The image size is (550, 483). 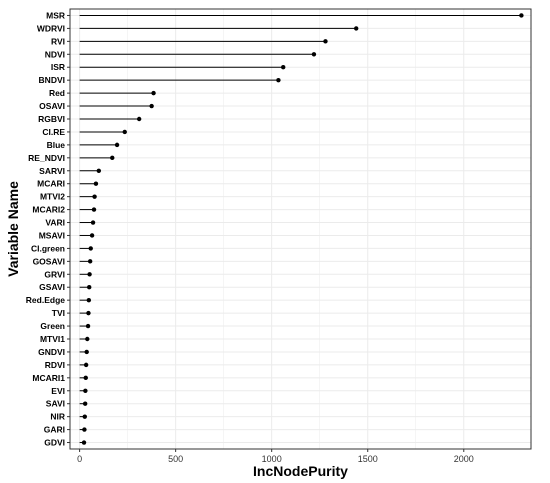 What do you see at coordinates (300, 471) in the screenshot?
I see `x-axis-title: IncNodePurity` at bounding box center [300, 471].